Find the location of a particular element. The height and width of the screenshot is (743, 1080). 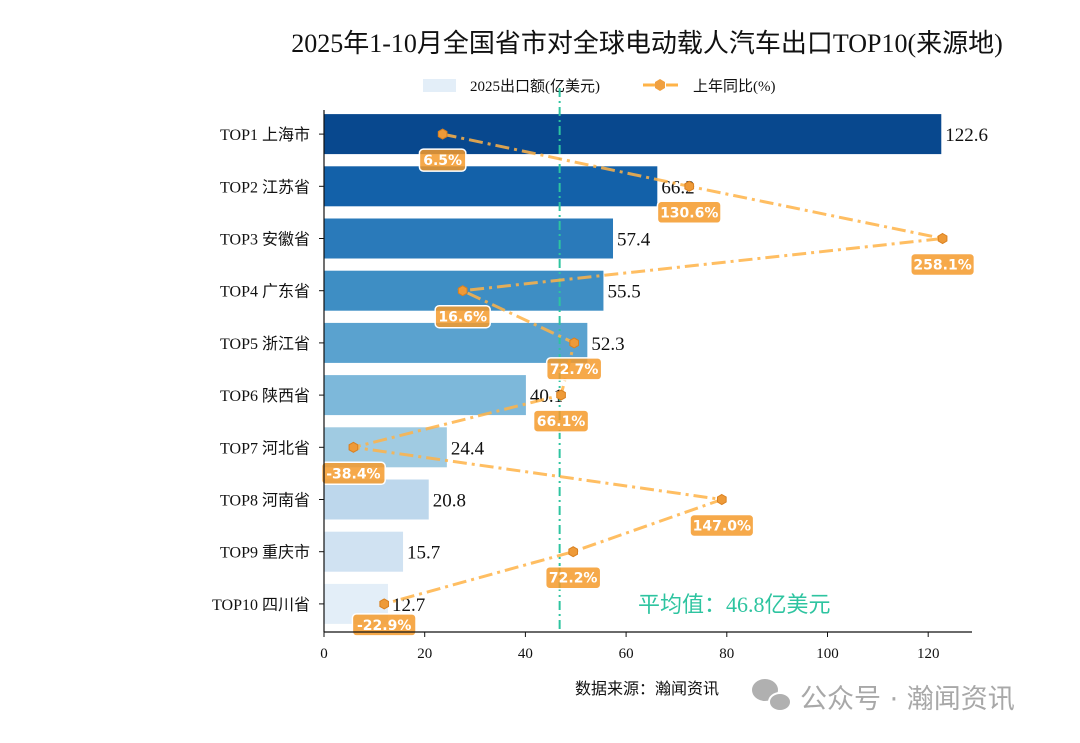

wechat-icon is located at coordinates (772, 695).